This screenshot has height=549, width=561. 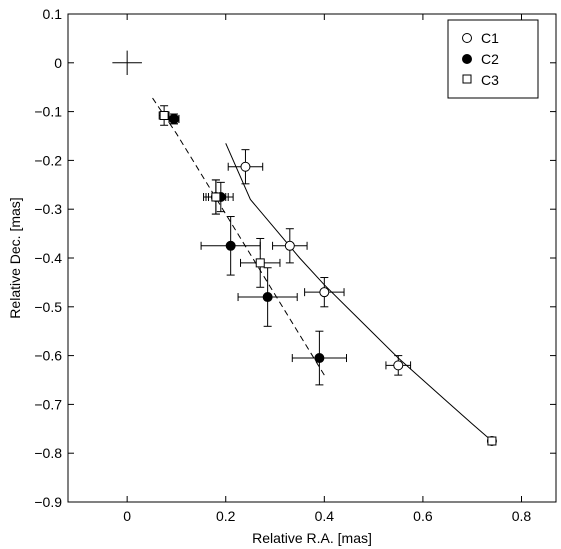 What do you see at coordinates (48, 356) in the screenshot?
I see `y-tick-label: −0.6` at bounding box center [48, 356].